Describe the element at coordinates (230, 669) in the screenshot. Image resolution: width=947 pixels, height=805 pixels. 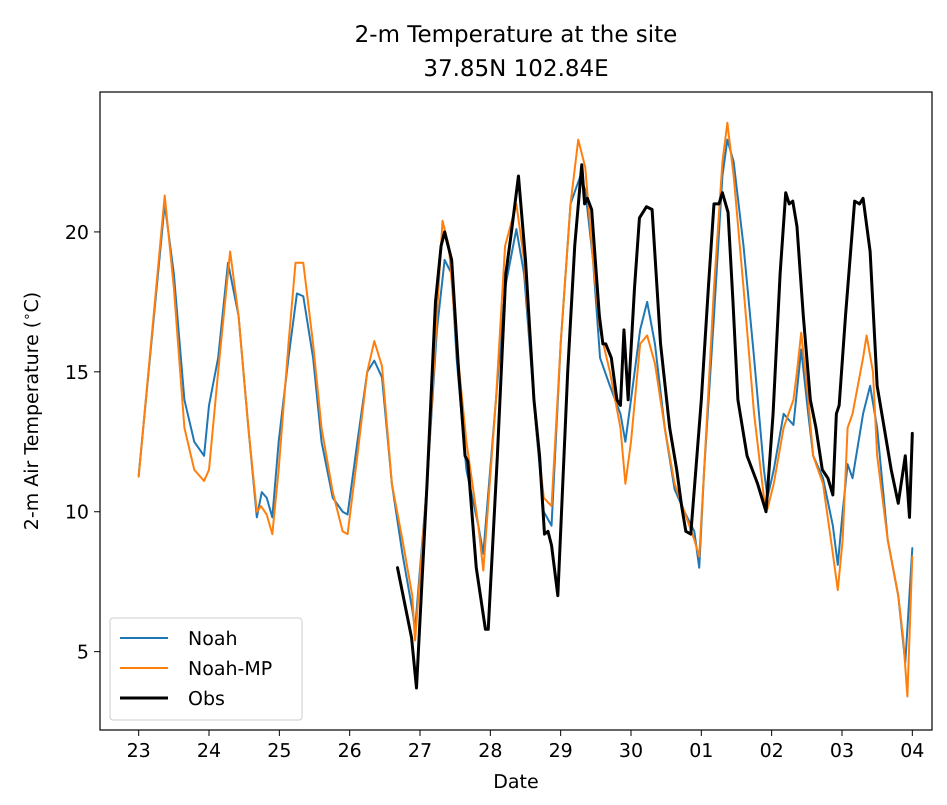
I see `legend-label: Noah-MP` at that location.